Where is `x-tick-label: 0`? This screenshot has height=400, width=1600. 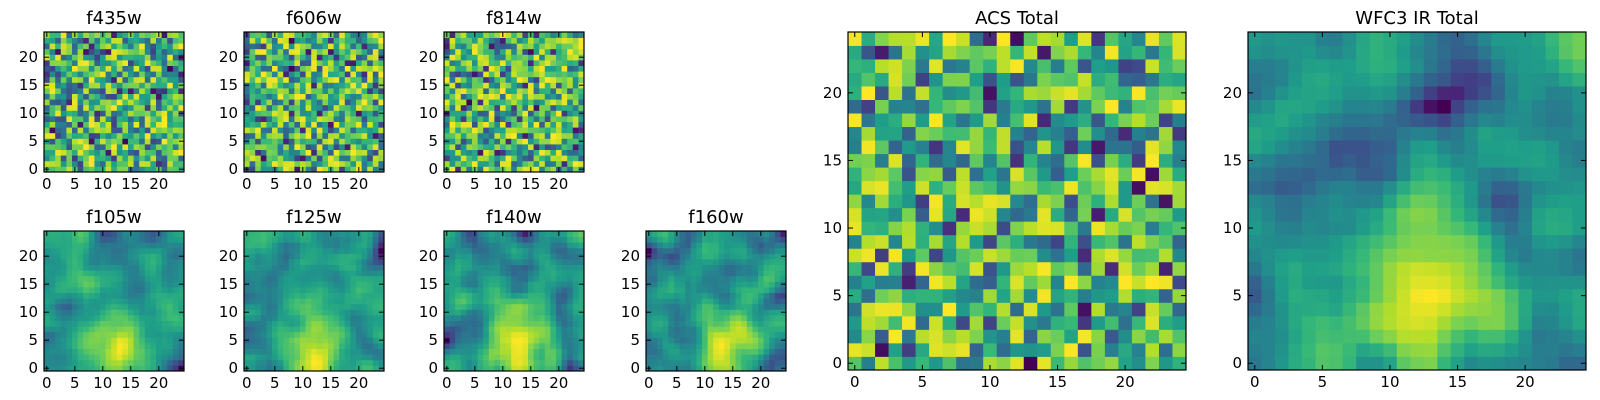 x-tick-label: 0 is located at coordinates (47, 383).